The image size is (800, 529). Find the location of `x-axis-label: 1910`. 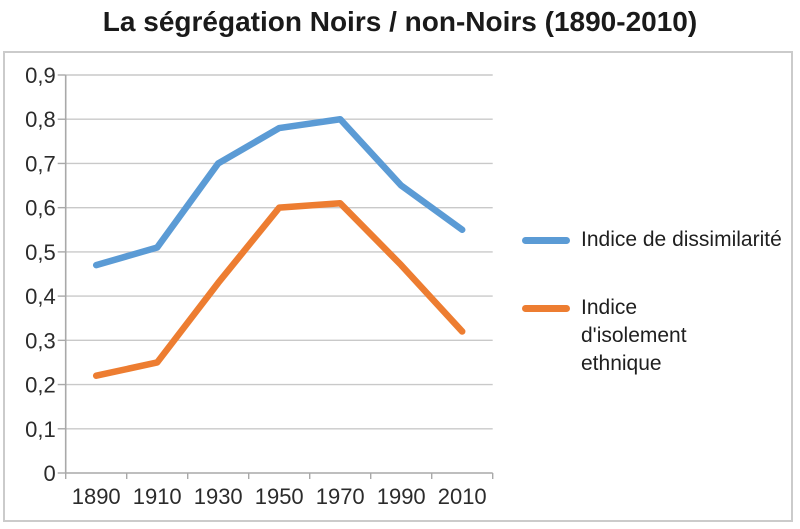

x-axis-label: 1910 is located at coordinates (157, 496).